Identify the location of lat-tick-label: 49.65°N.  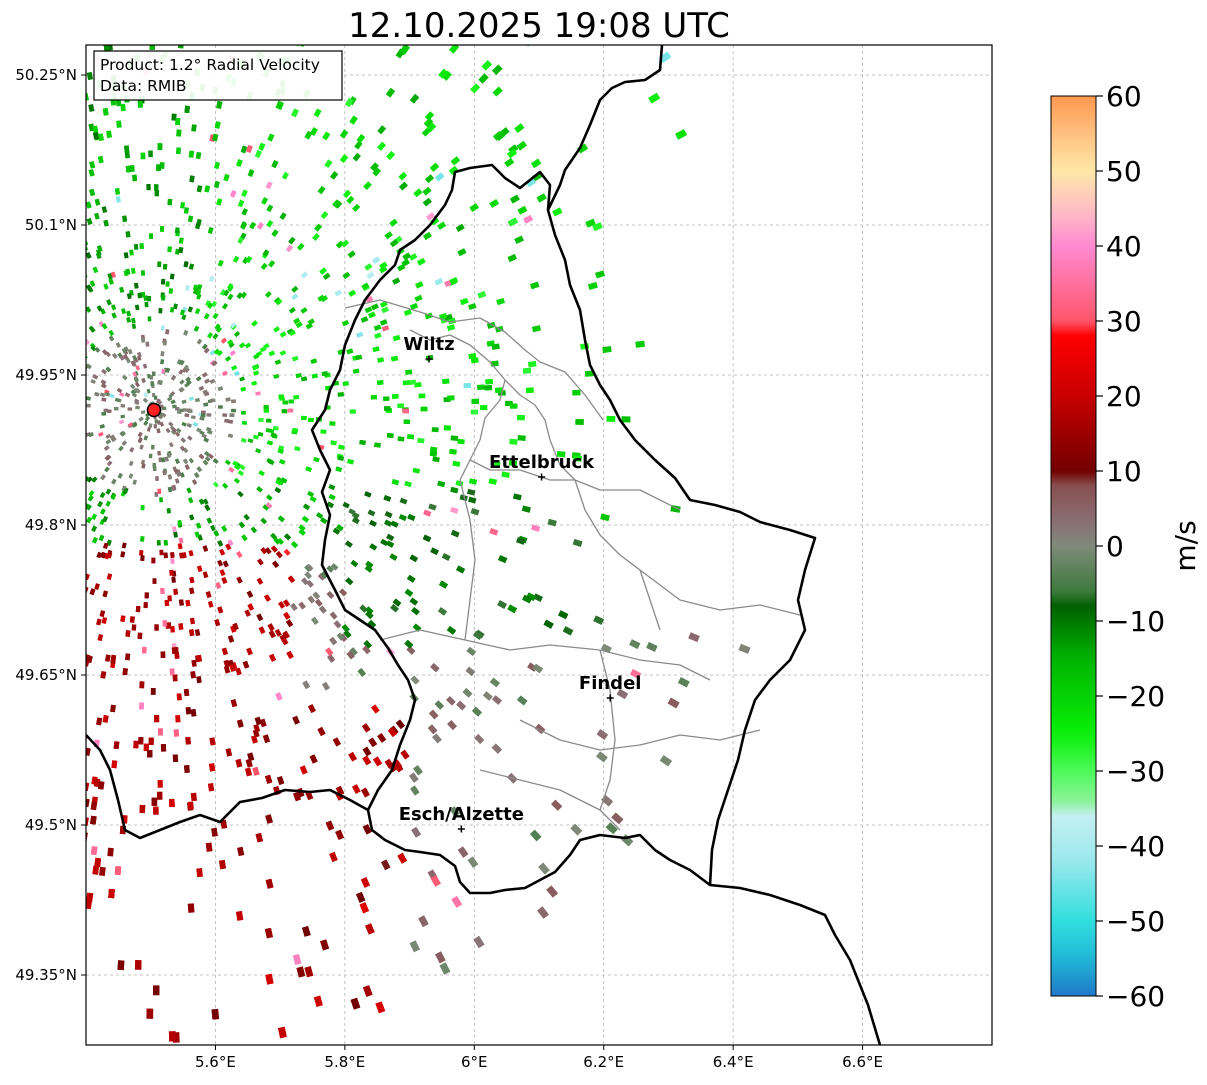
(46, 675).